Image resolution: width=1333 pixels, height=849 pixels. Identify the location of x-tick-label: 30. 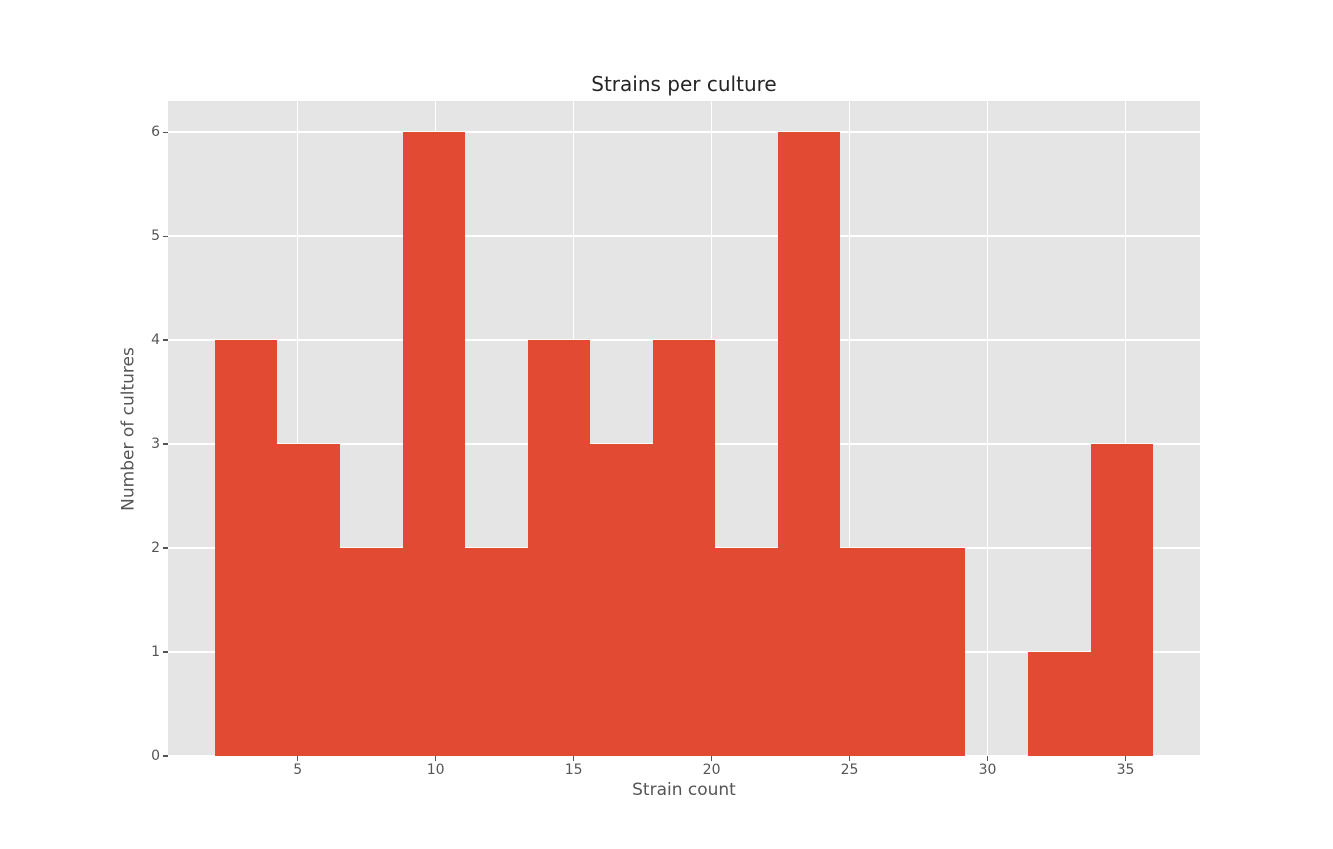
(987, 770).